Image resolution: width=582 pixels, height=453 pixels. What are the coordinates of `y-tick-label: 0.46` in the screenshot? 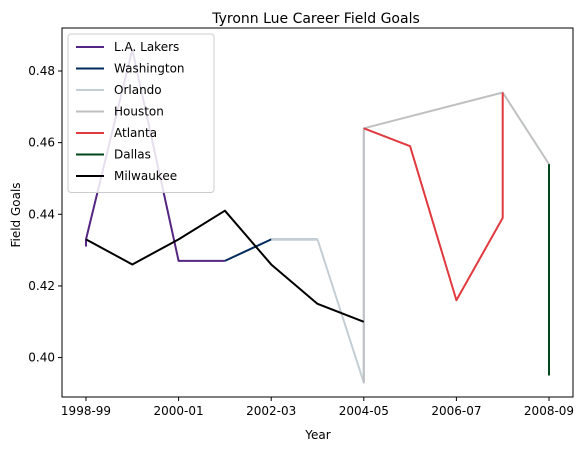 It's located at (41, 143).